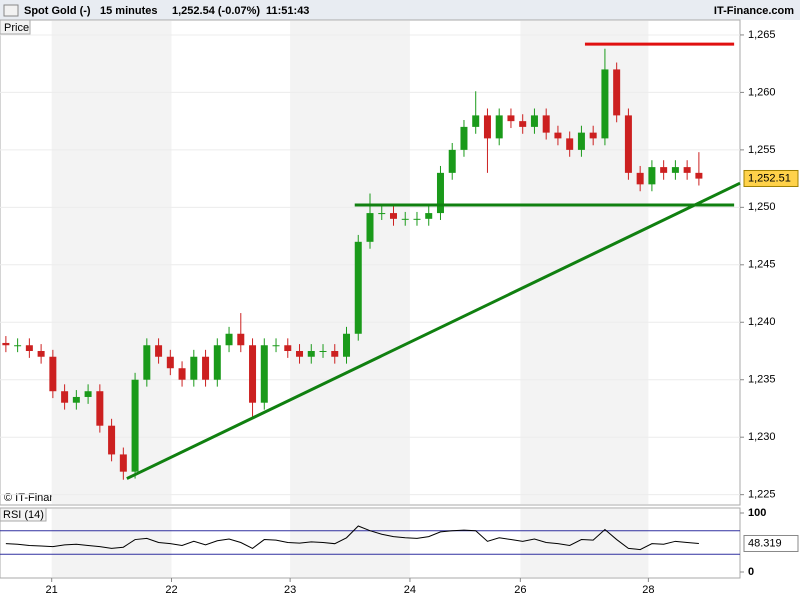  Describe the element at coordinates (762, 265) in the screenshot. I see `y-tick-label: 1,245` at that location.